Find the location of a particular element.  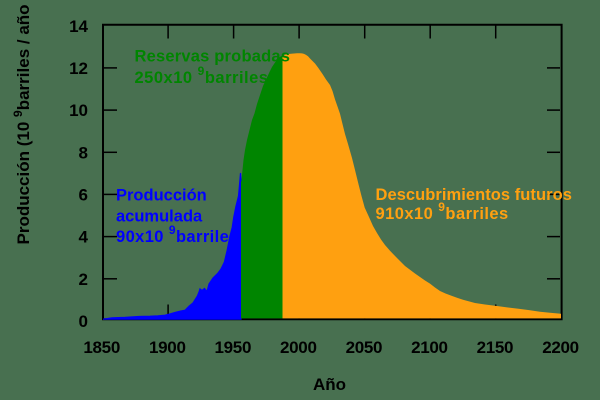

svg-text: 2100 is located at coordinates (429, 347).